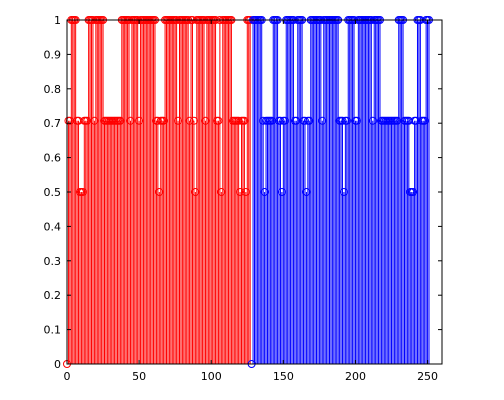 This screenshot has height=400, width=504. What do you see at coordinates (53, 158) in the screenshot?
I see `y-tick-label: 0.6` at bounding box center [53, 158].